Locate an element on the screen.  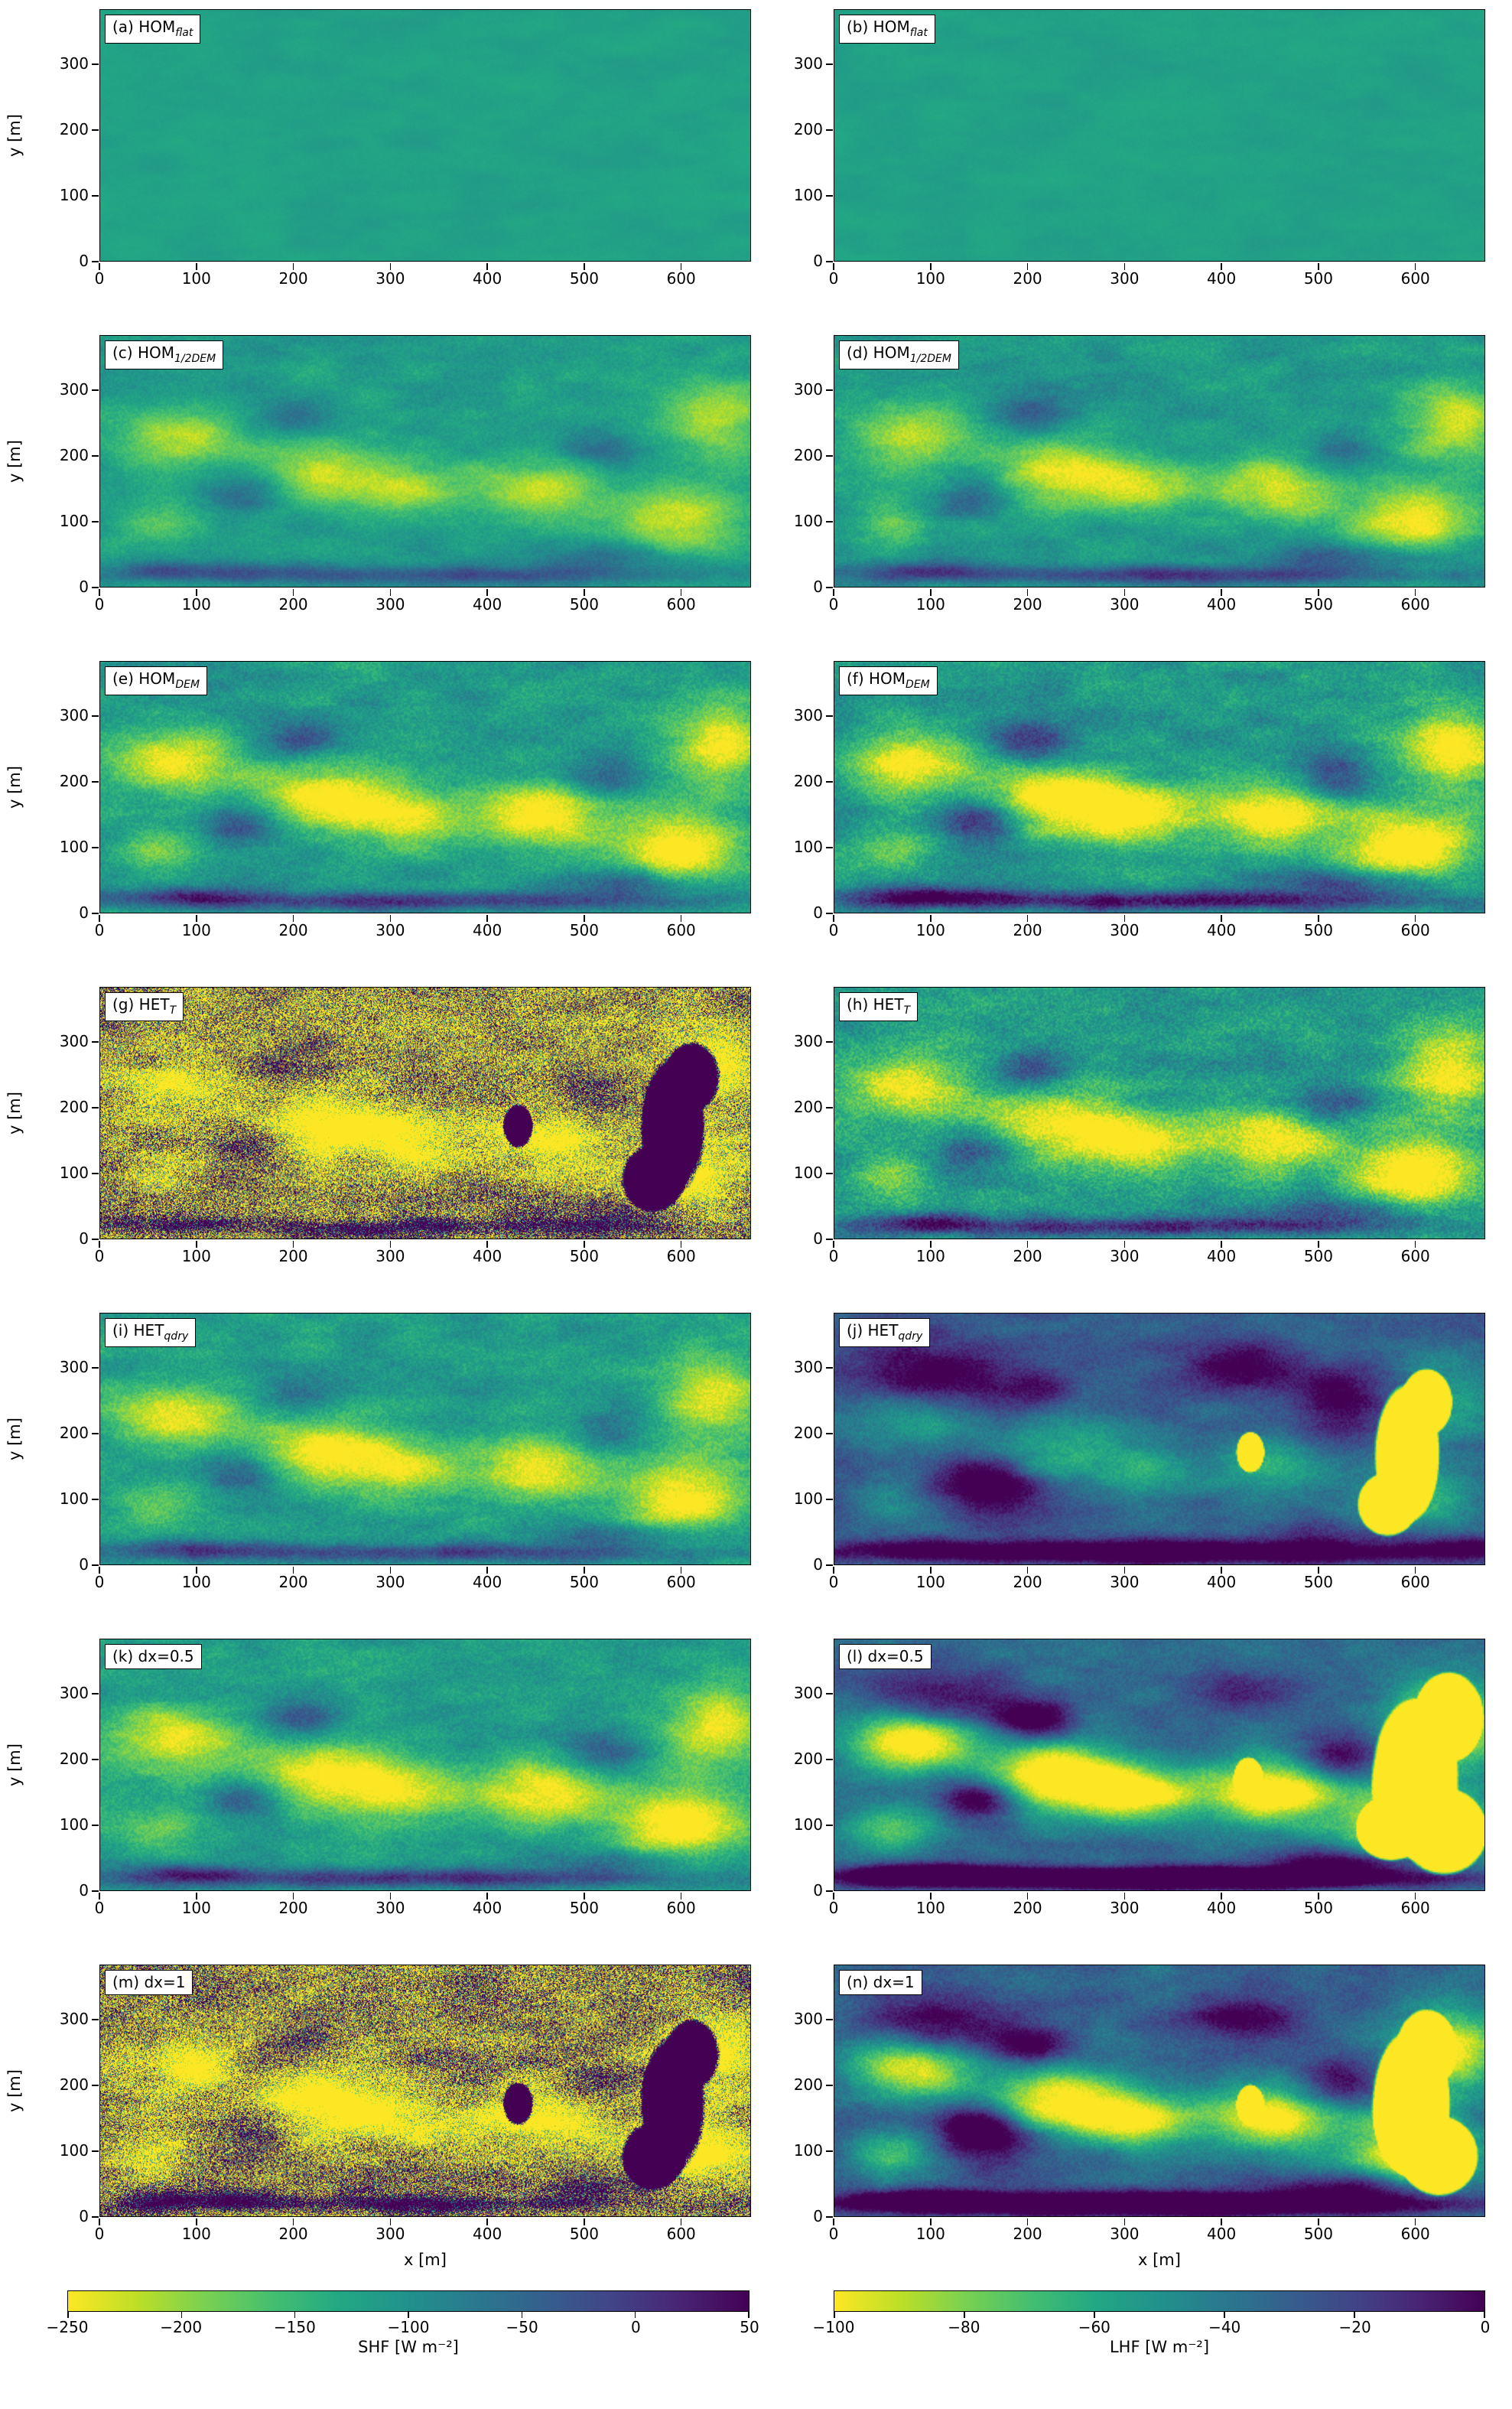
panel-n-label: (n) dx=1 is located at coordinates (881, 1982).